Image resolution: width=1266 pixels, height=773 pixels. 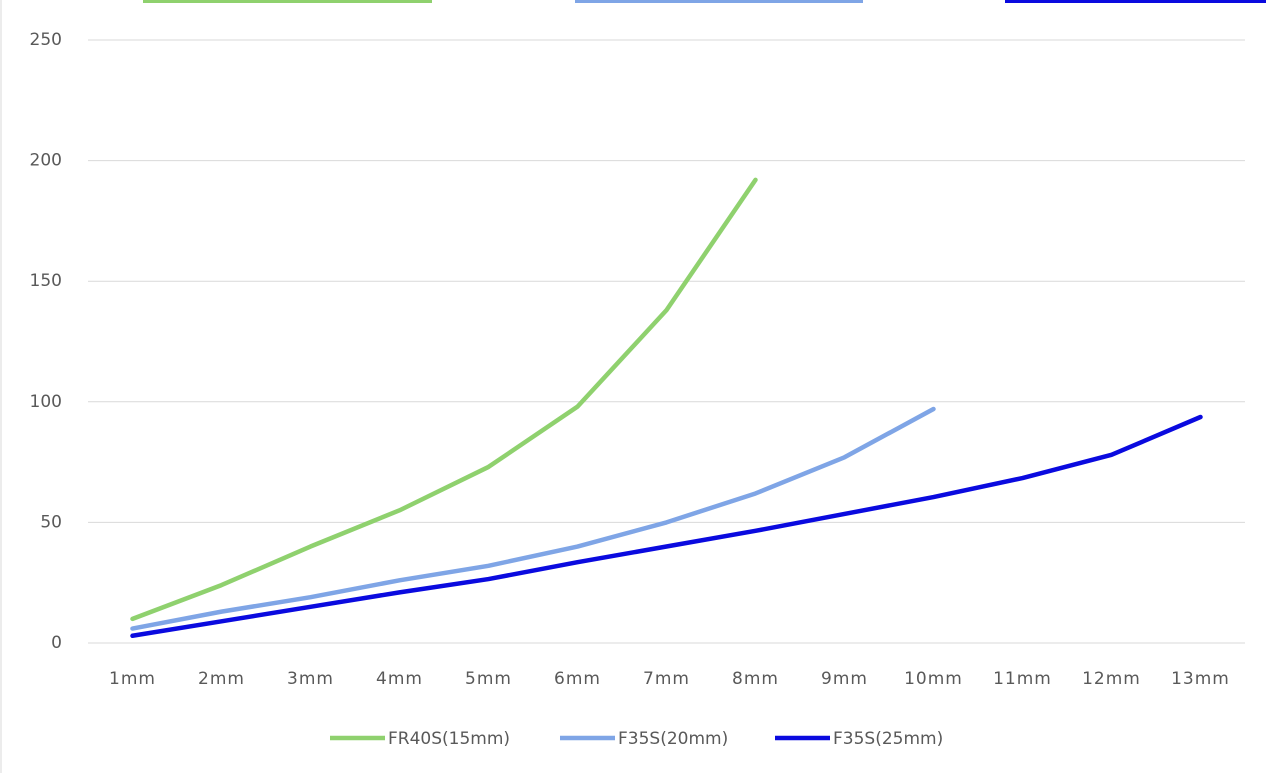 I want to click on legend-label: F35S(20mm), so click(x=673, y=739).